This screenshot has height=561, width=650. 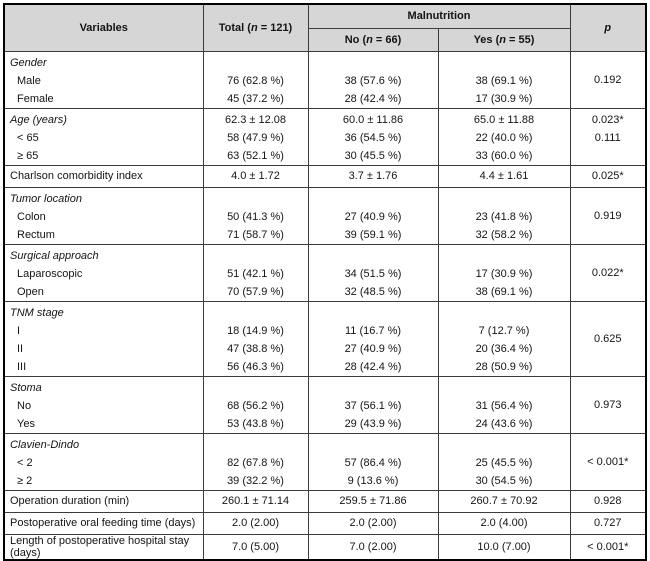 What do you see at coordinates (50, 273) in the screenshot?
I see `row-label: Laparoscopic` at bounding box center [50, 273].